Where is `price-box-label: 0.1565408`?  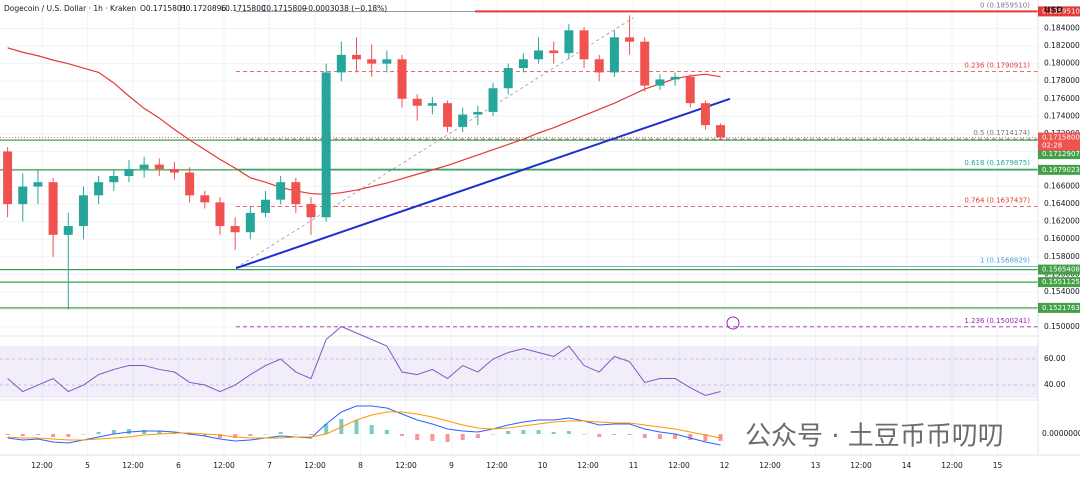
price-box-label: 0.1565408 is located at coordinates (1061, 270).